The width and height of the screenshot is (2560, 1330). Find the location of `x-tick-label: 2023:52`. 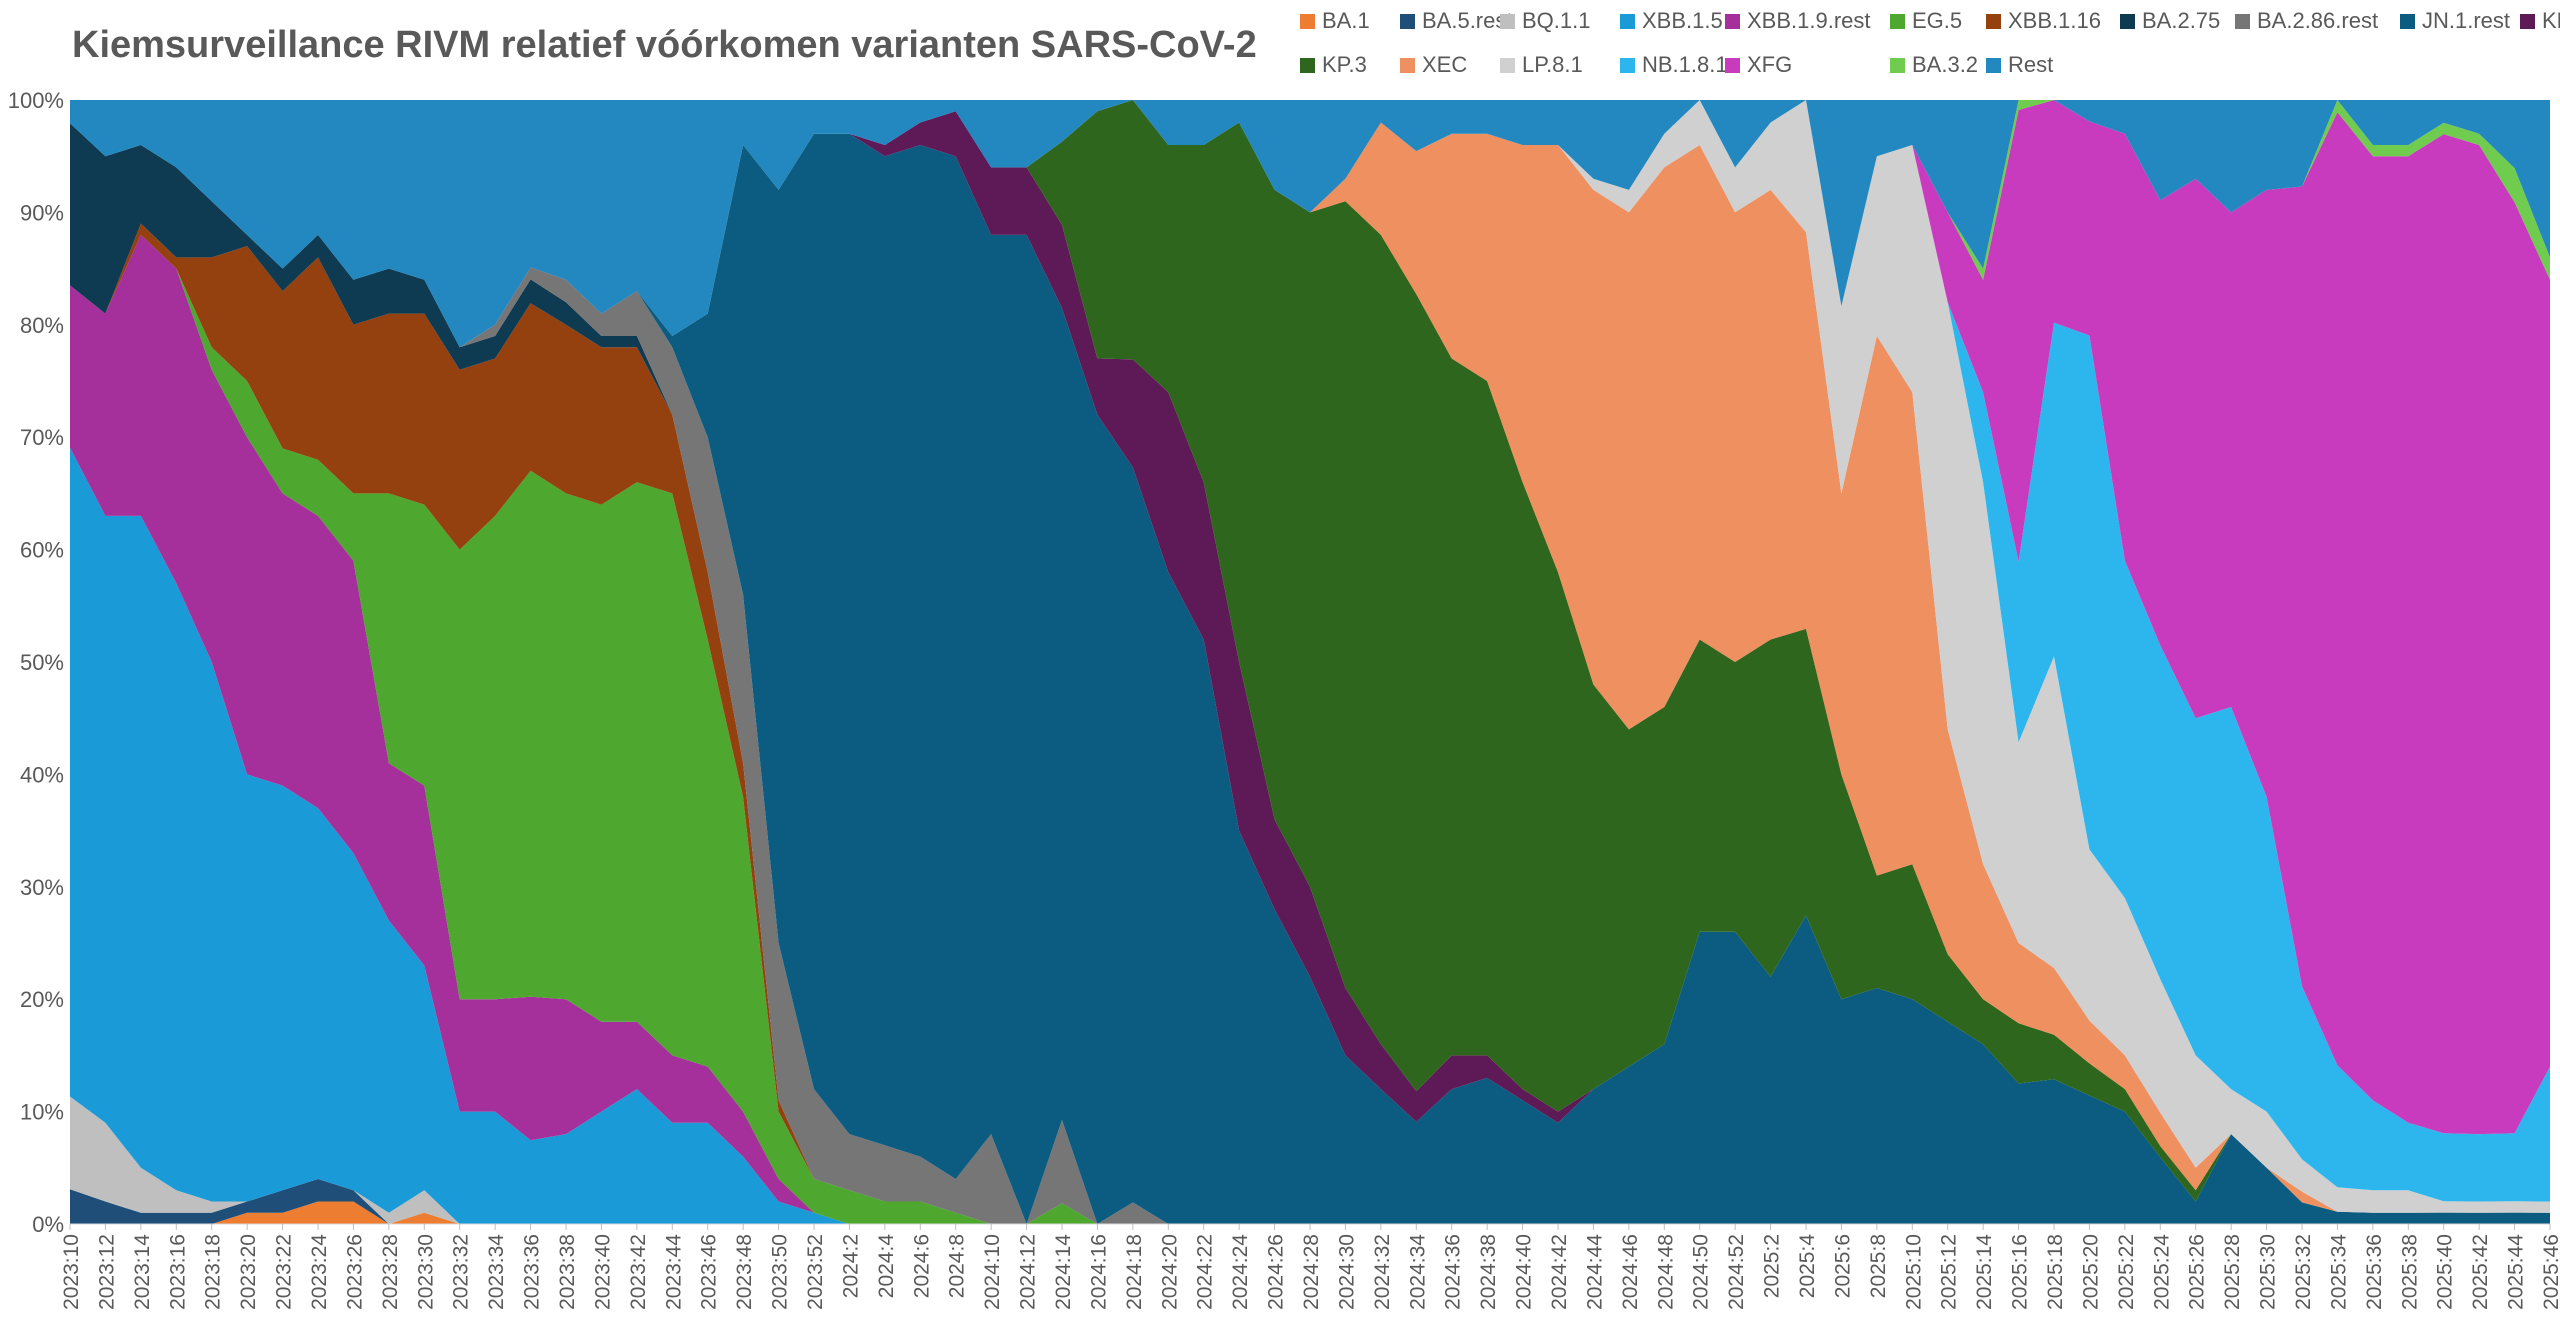

x-tick-label: 2023:52 is located at coordinates (815, 1272).